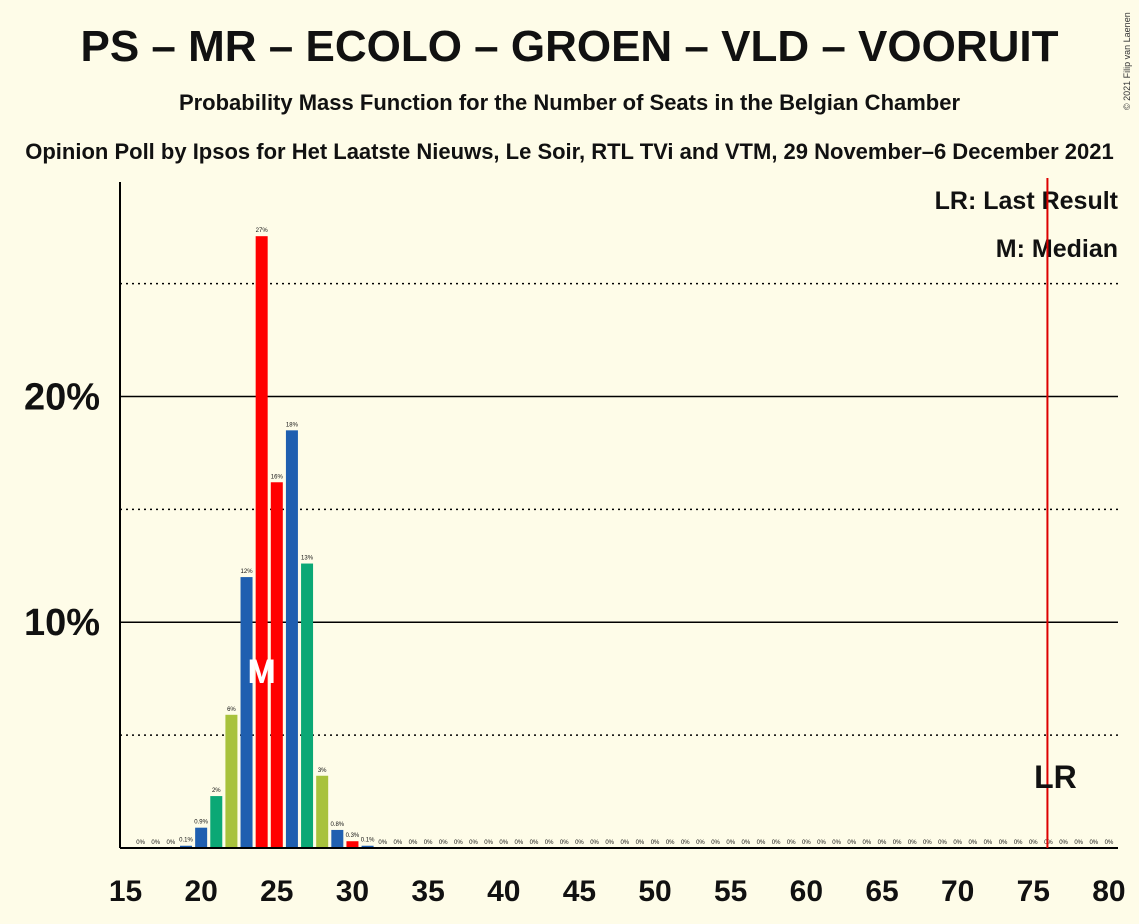 The image size is (1139, 924). What do you see at coordinates (262, 231) in the screenshot?
I see `bar-value-label: 27%` at bounding box center [262, 231].